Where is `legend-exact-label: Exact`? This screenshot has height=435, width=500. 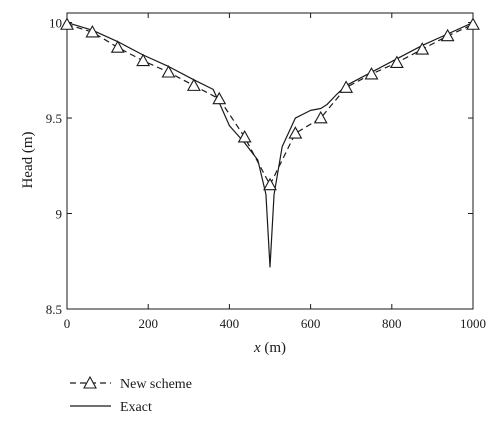
legend-exact-label: Exact is located at coordinates (136, 407).